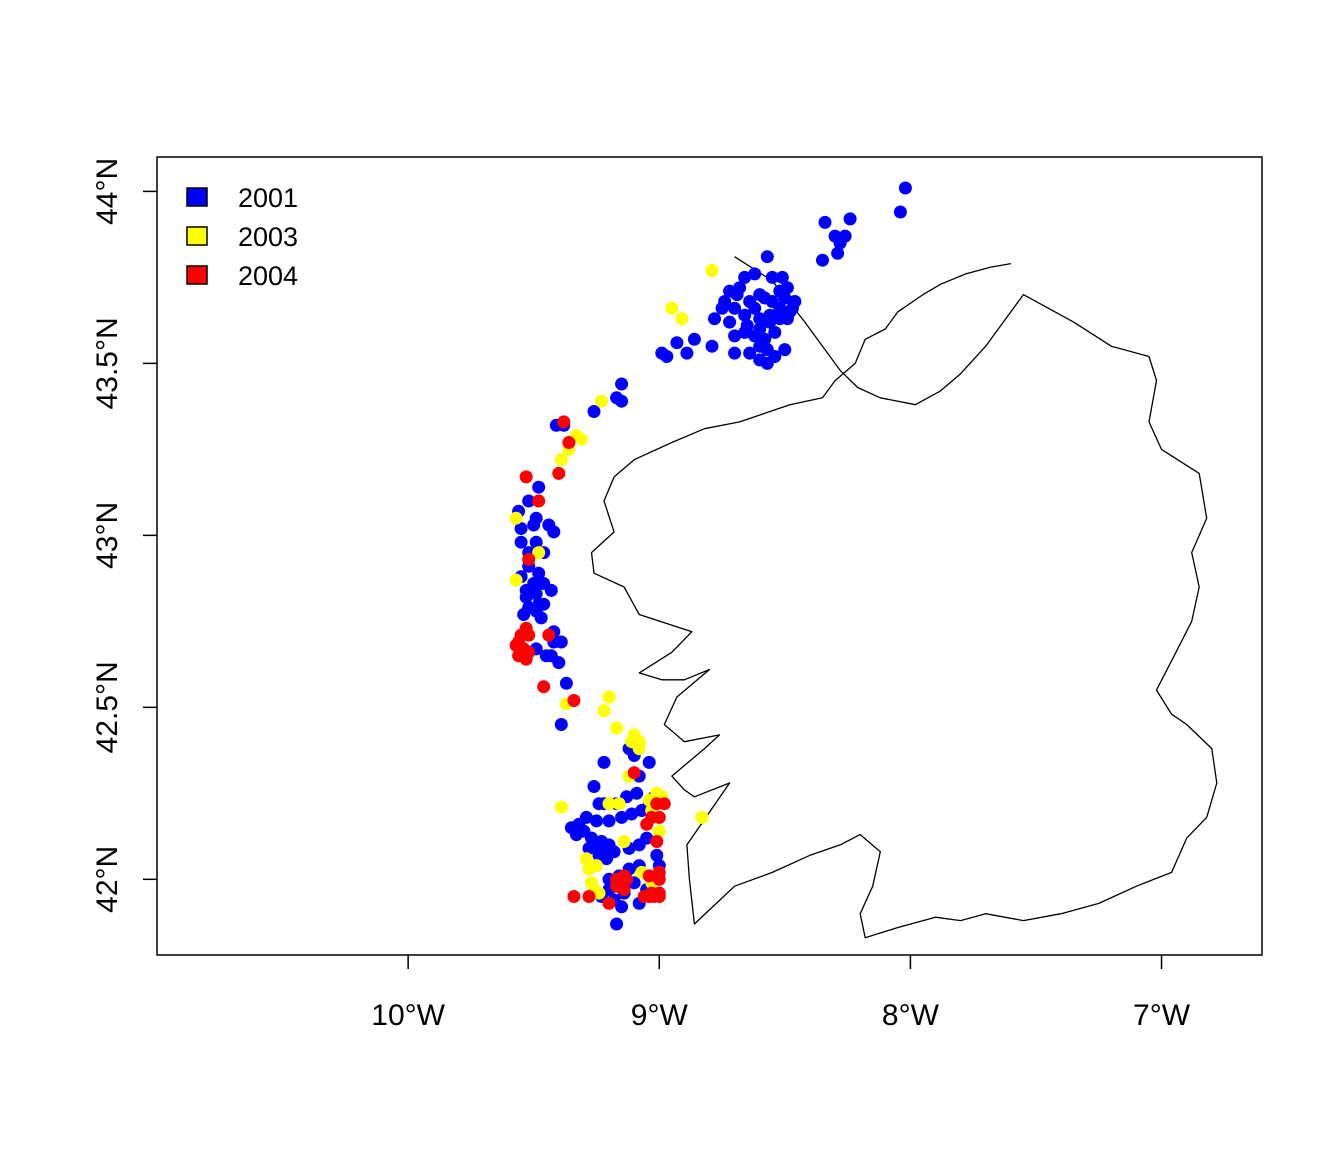 The width and height of the screenshot is (1344, 1152). What do you see at coordinates (1162, 1015) in the screenshot?
I see `x-tick-label: 7°W` at bounding box center [1162, 1015].